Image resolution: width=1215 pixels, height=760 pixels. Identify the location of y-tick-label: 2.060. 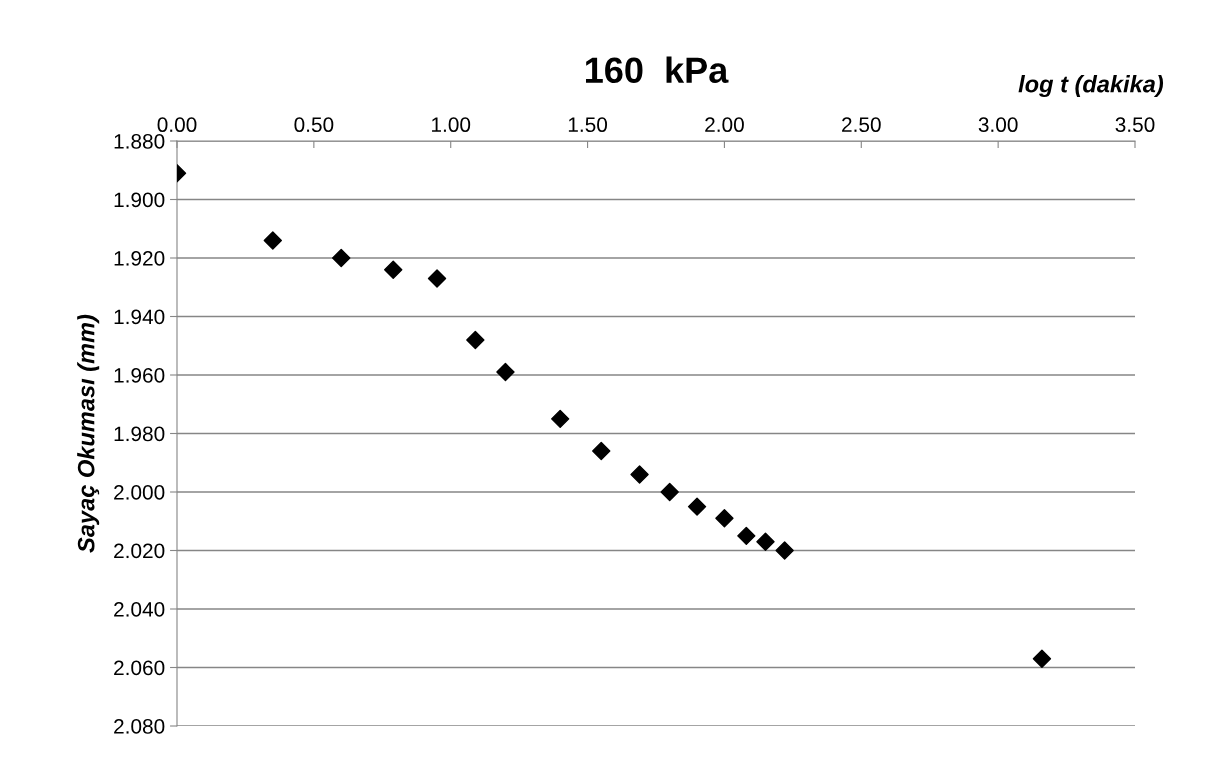
(139, 668).